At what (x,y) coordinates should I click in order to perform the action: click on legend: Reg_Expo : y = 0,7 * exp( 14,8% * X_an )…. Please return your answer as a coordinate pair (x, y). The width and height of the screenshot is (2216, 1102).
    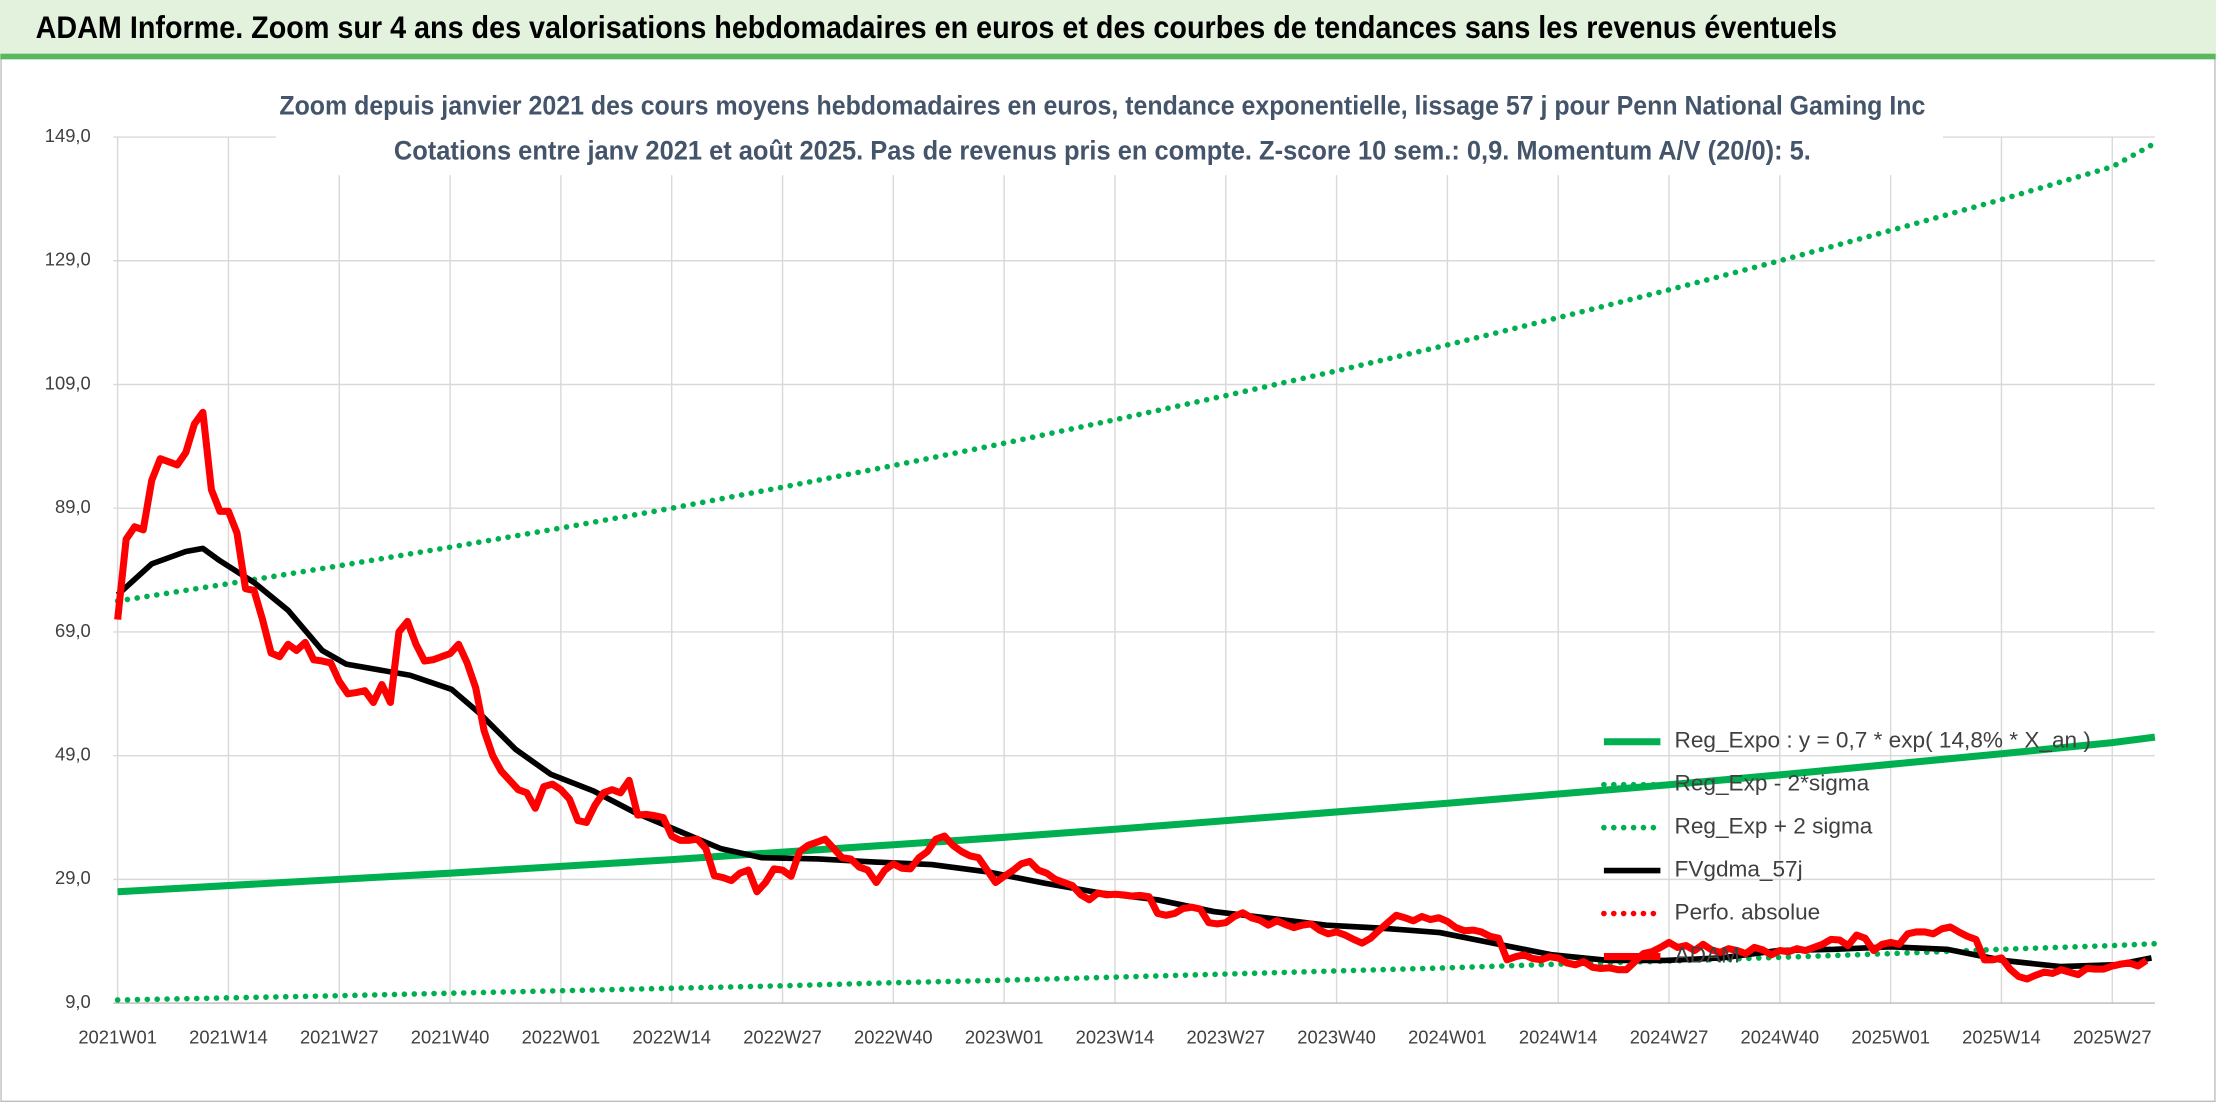
    Looking at the image, I should click on (1846, 847).